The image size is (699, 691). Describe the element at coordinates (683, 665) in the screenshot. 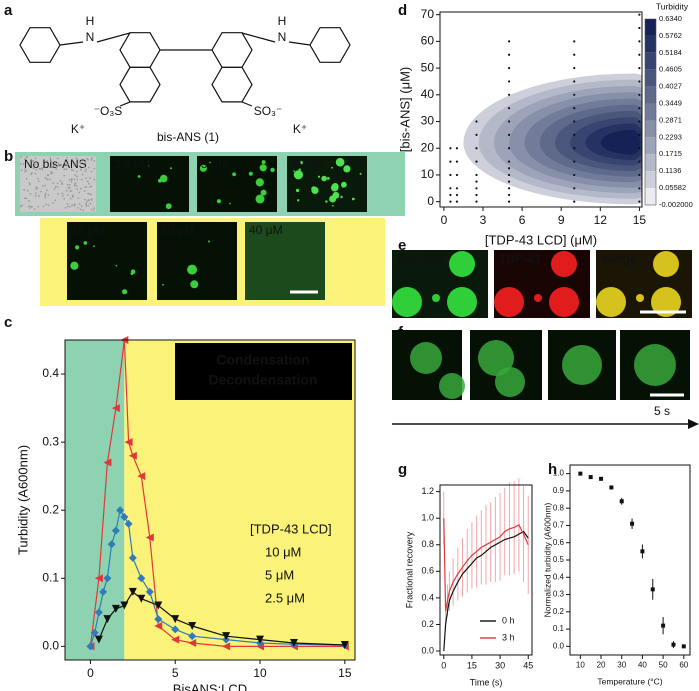

I see `x-tick-label: 60` at that location.